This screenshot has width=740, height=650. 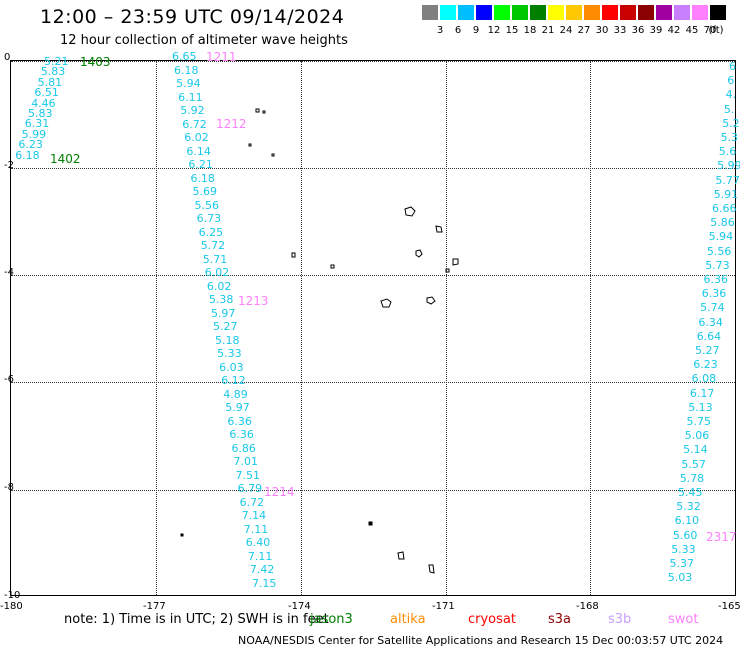 I want to click on wave-height-value: 5.78, so click(x=692, y=478).